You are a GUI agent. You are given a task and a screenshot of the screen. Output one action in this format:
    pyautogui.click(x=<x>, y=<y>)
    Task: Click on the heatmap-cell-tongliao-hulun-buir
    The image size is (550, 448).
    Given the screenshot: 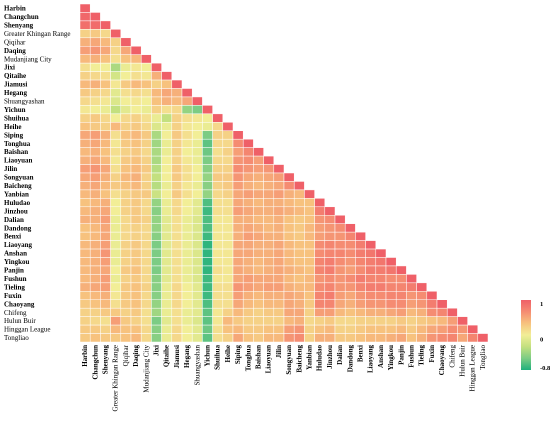 What is the action you would take?
    pyautogui.click(x=462, y=338)
    